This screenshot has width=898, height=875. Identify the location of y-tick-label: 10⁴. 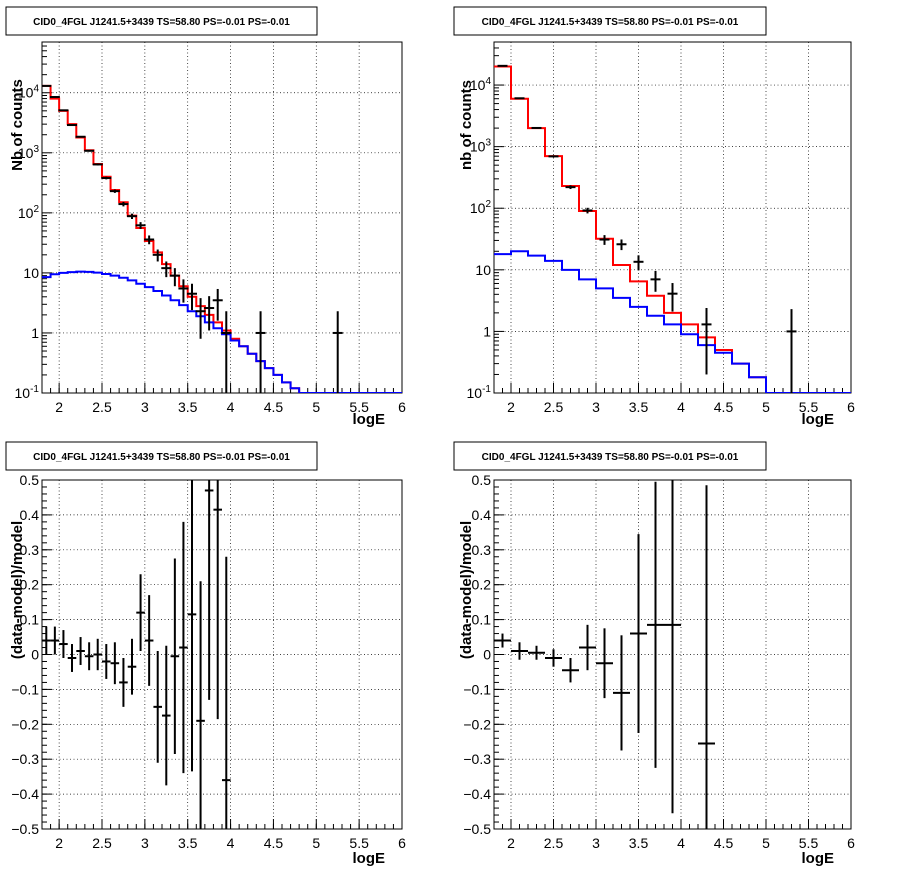
(29, 92).